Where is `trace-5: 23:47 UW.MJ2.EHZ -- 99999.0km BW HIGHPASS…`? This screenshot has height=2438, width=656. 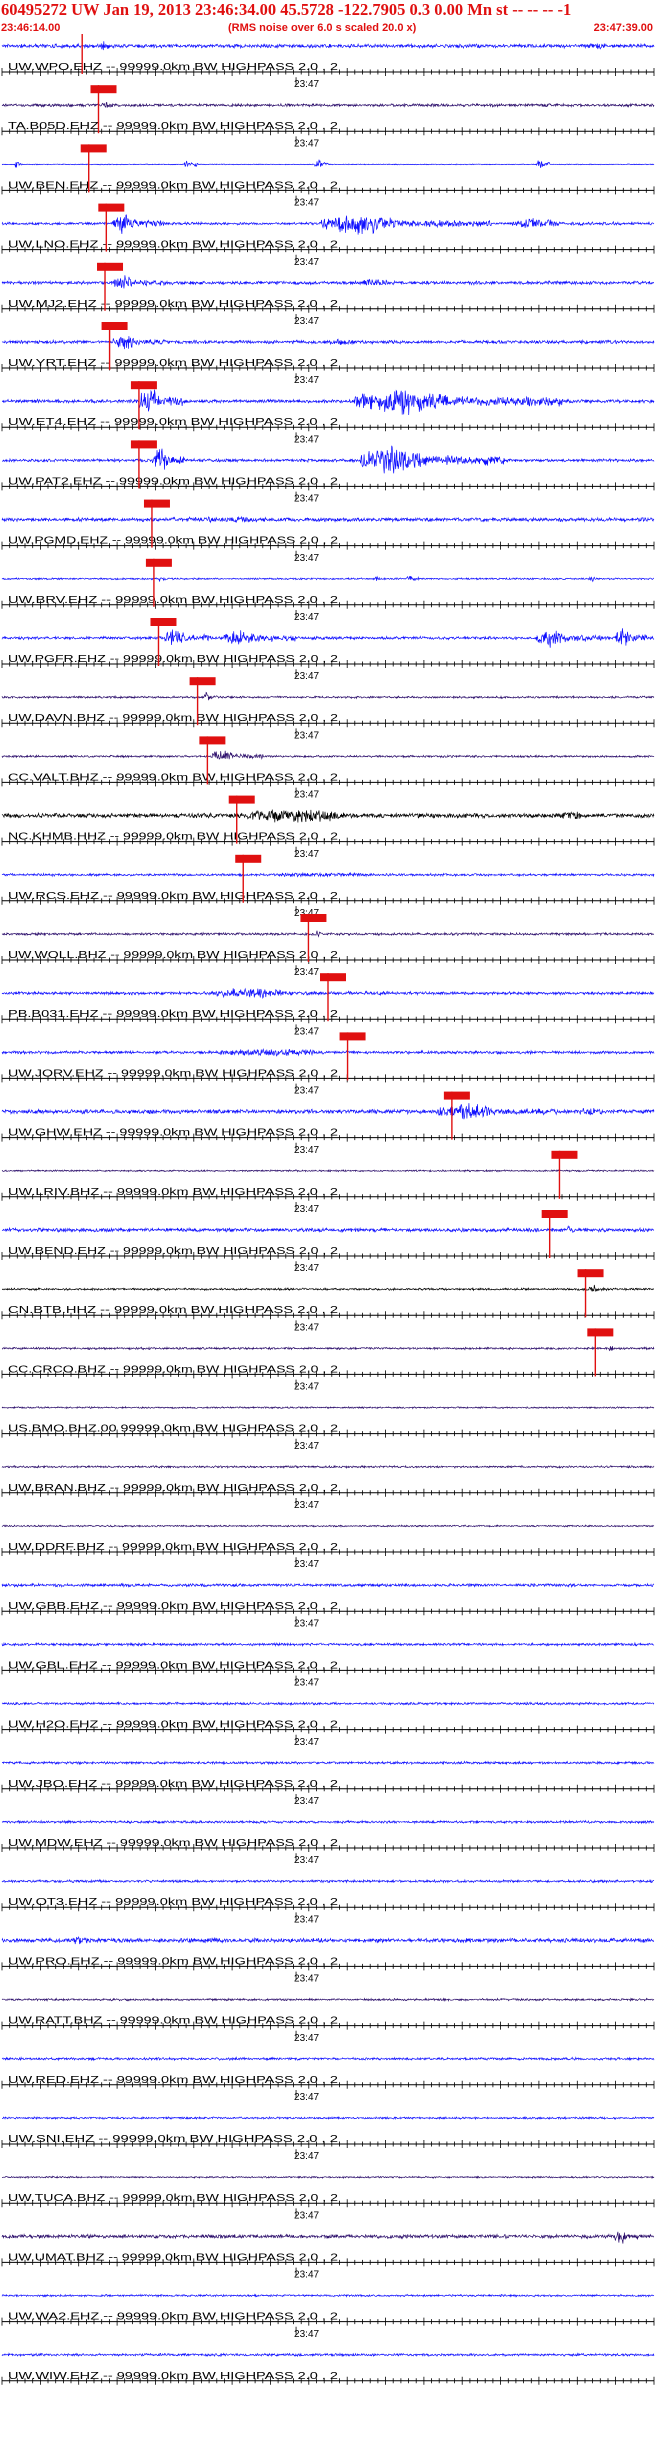
trace-5: 23:47 UW.MJ2.EHZ -- 99999.0km BW HIGHPASS… is located at coordinates (328, 283).